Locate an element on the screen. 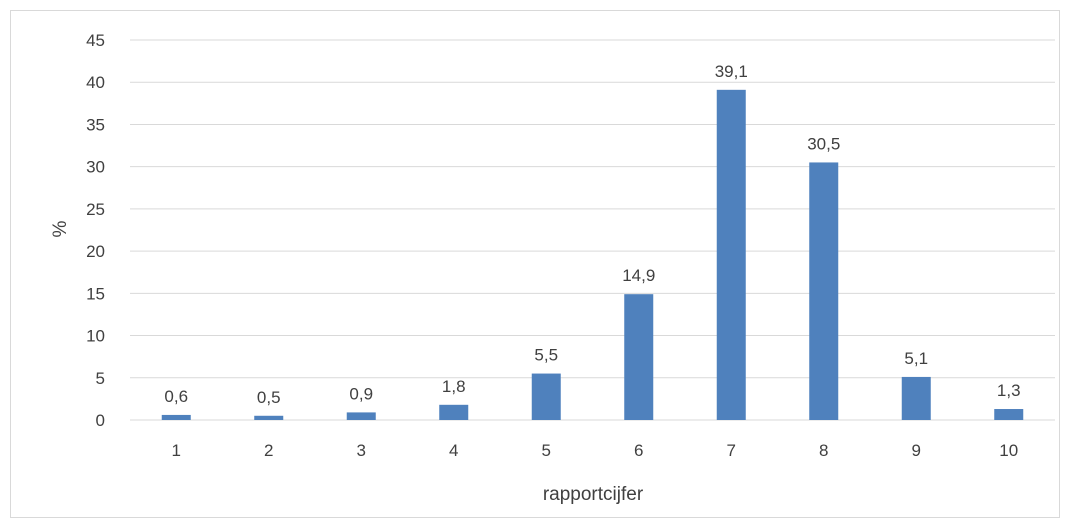  data-label-4: 1,8 is located at coordinates (454, 386).